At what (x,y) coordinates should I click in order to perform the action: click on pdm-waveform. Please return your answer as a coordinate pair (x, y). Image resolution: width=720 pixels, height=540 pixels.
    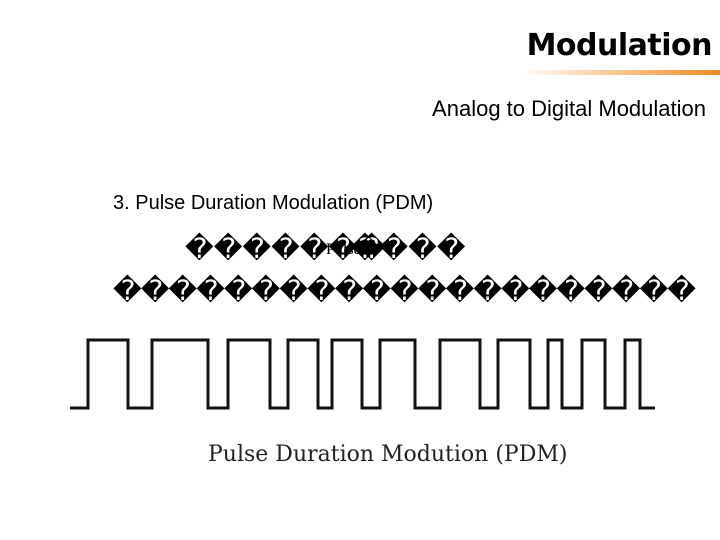
    Looking at the image, I should click on (362, 374).